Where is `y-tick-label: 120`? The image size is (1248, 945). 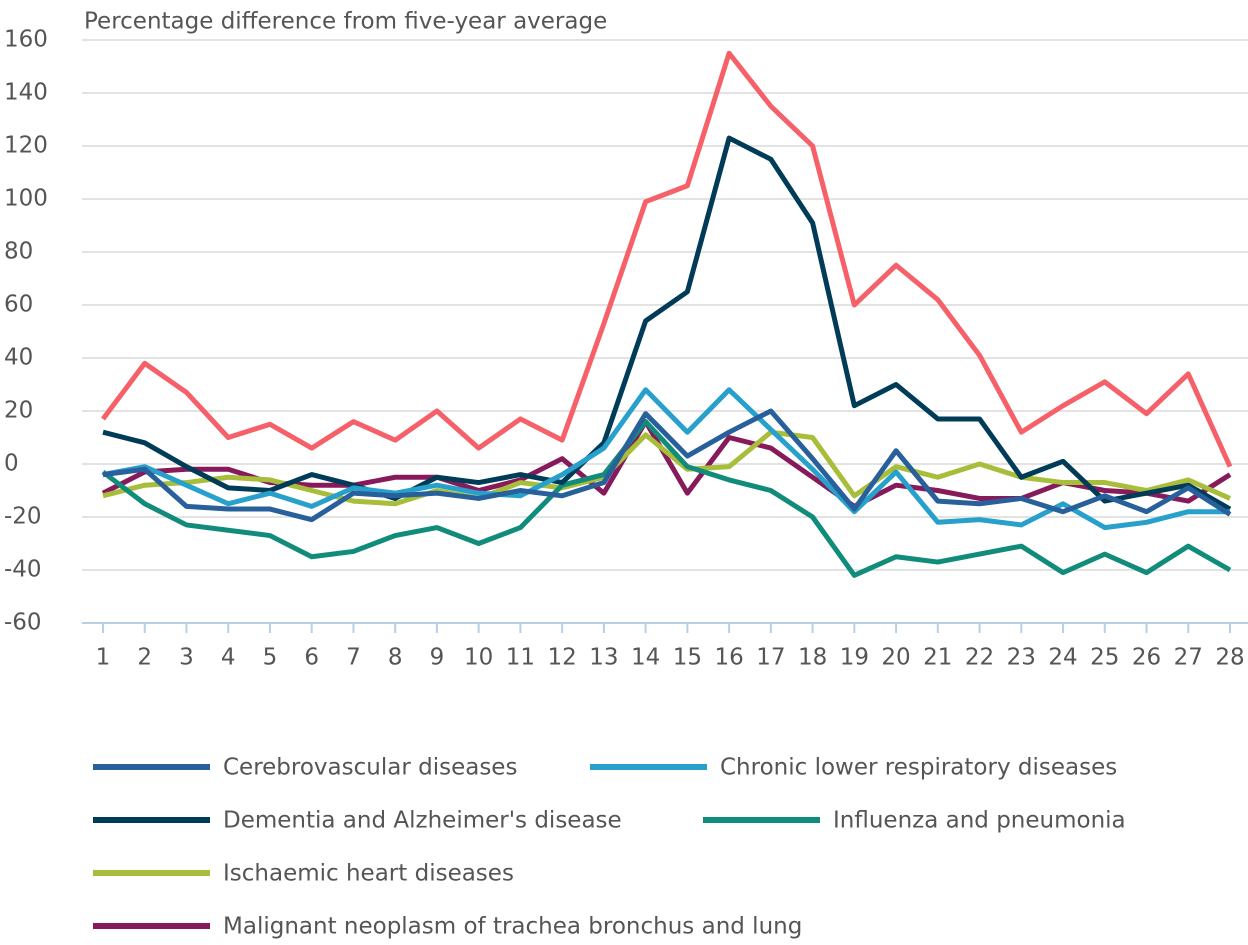 y-tick-label: 120 is located at coordinates (26, 146).